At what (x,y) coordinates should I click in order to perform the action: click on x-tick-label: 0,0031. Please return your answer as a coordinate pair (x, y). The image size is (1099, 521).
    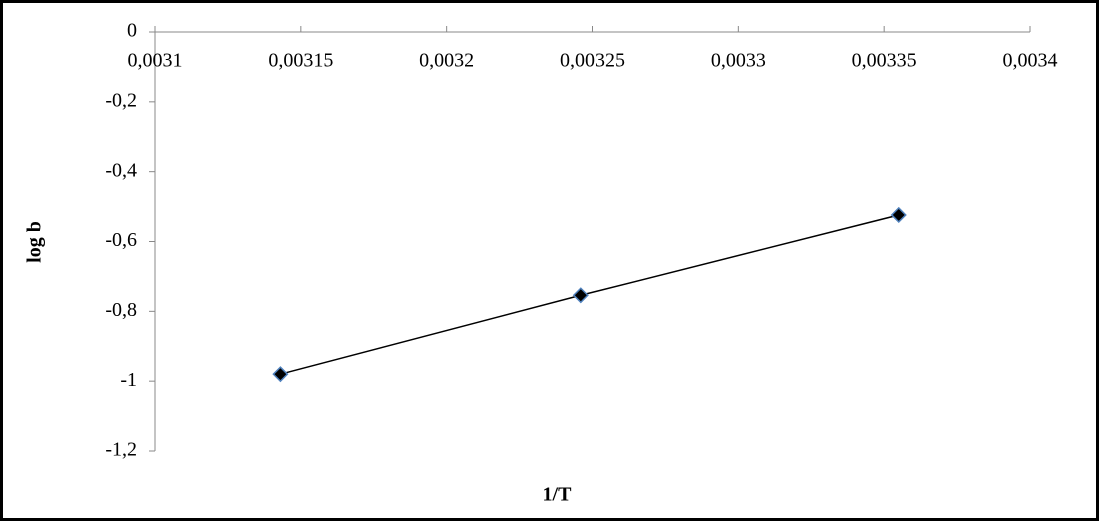
    Looking at the image, I should click on (155, 61).